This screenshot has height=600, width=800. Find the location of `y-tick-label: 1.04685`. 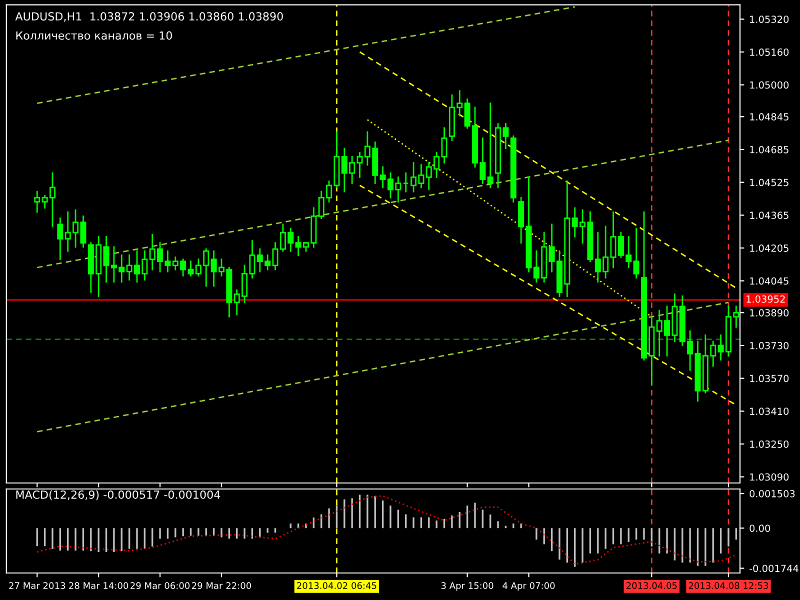

y-tick-label: 1.04685 is located at coordinates (769, 150).